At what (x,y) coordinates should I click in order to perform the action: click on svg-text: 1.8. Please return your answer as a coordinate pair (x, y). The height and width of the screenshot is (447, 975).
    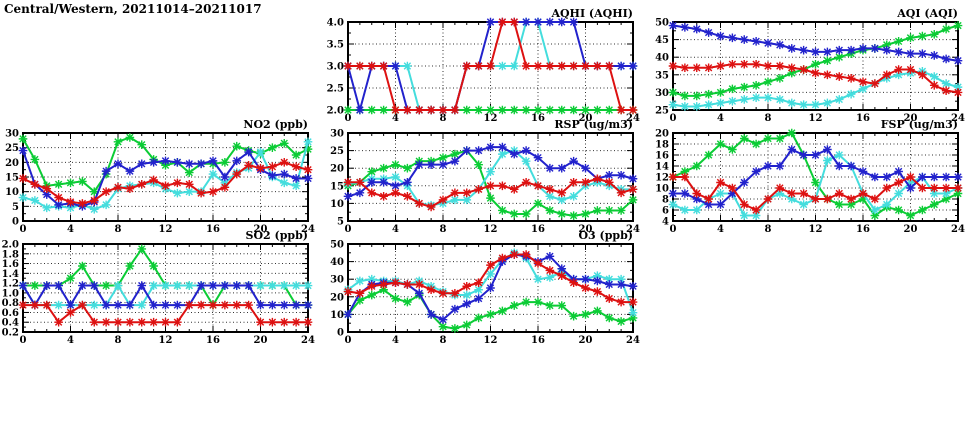
    Looking at the image, I should click on (10, 254).